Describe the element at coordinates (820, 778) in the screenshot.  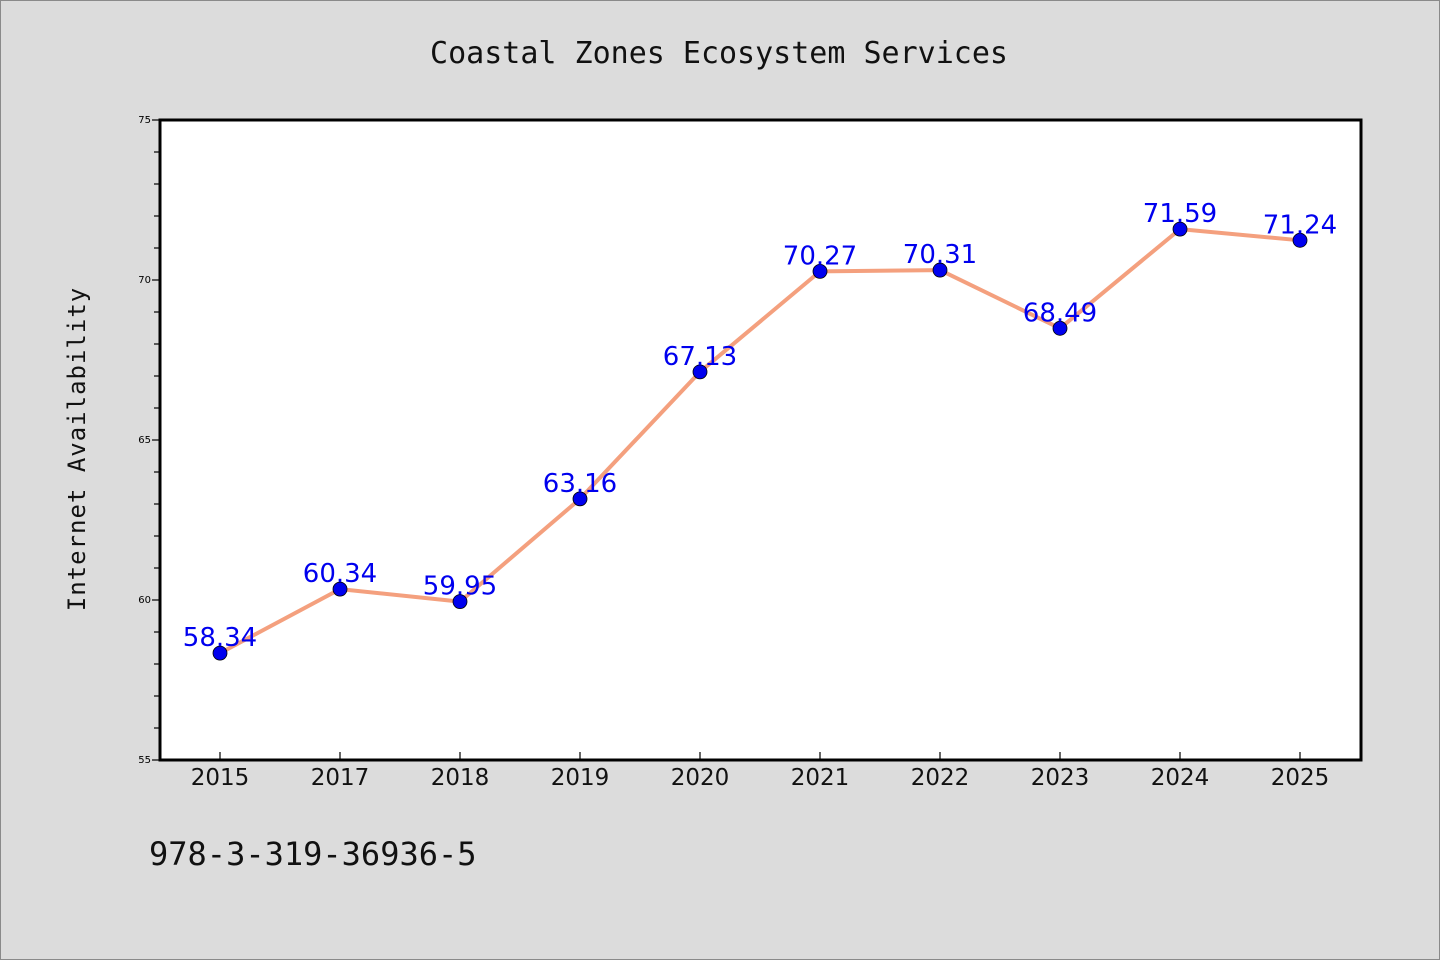
I see `x-tick-label: 2021` at that location.